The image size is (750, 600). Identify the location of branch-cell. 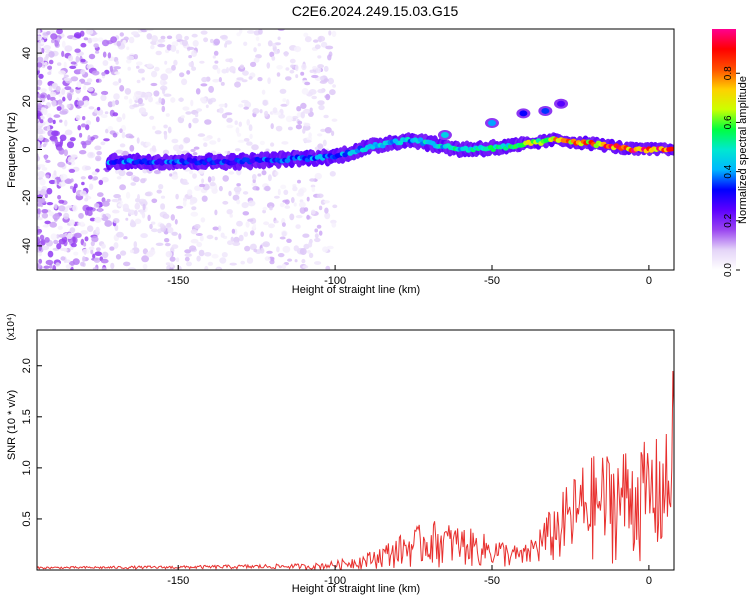
(561, 103).